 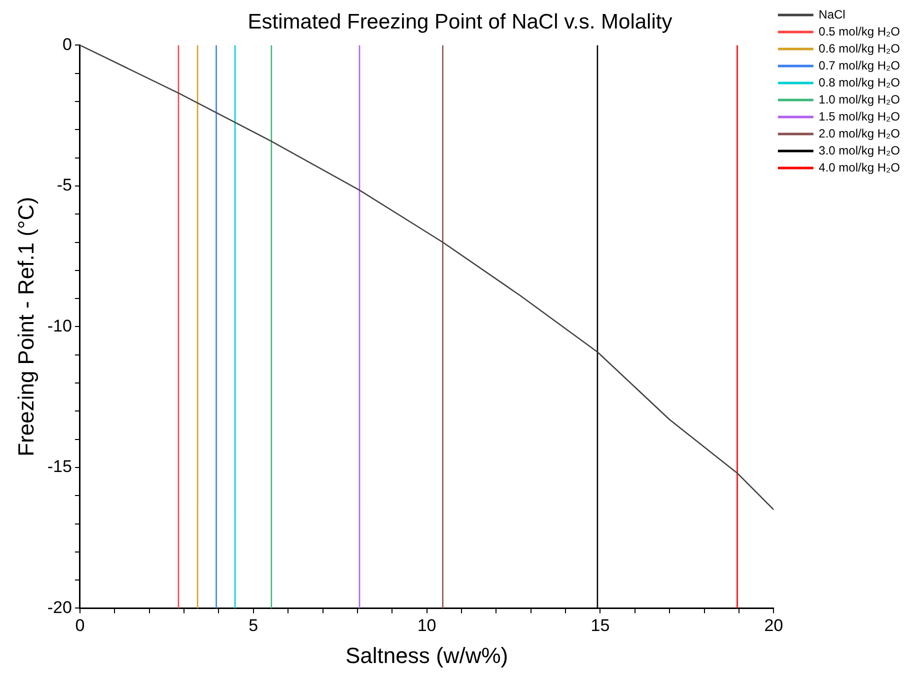 What do you see at coordinates (859, 116) in the screenshot?
I see `legend-label: 1.5 mol/kg H₂O` at bounding box center [859, 116].